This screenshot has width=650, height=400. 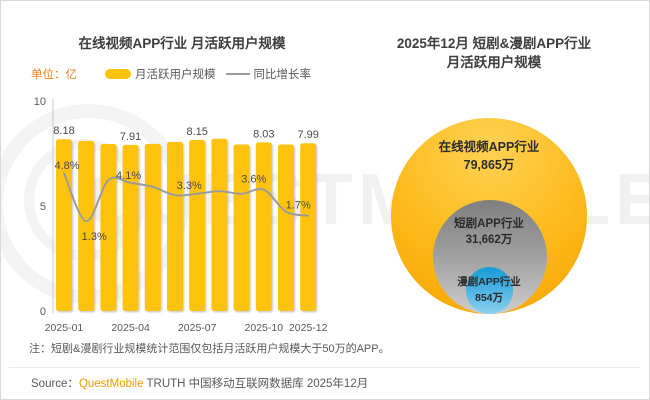 What do you see at coordinates (494, 62) in the screenshot?
I see `right-chart-title-line2: 月活跃用户规模` at bounding box center [494, 62].